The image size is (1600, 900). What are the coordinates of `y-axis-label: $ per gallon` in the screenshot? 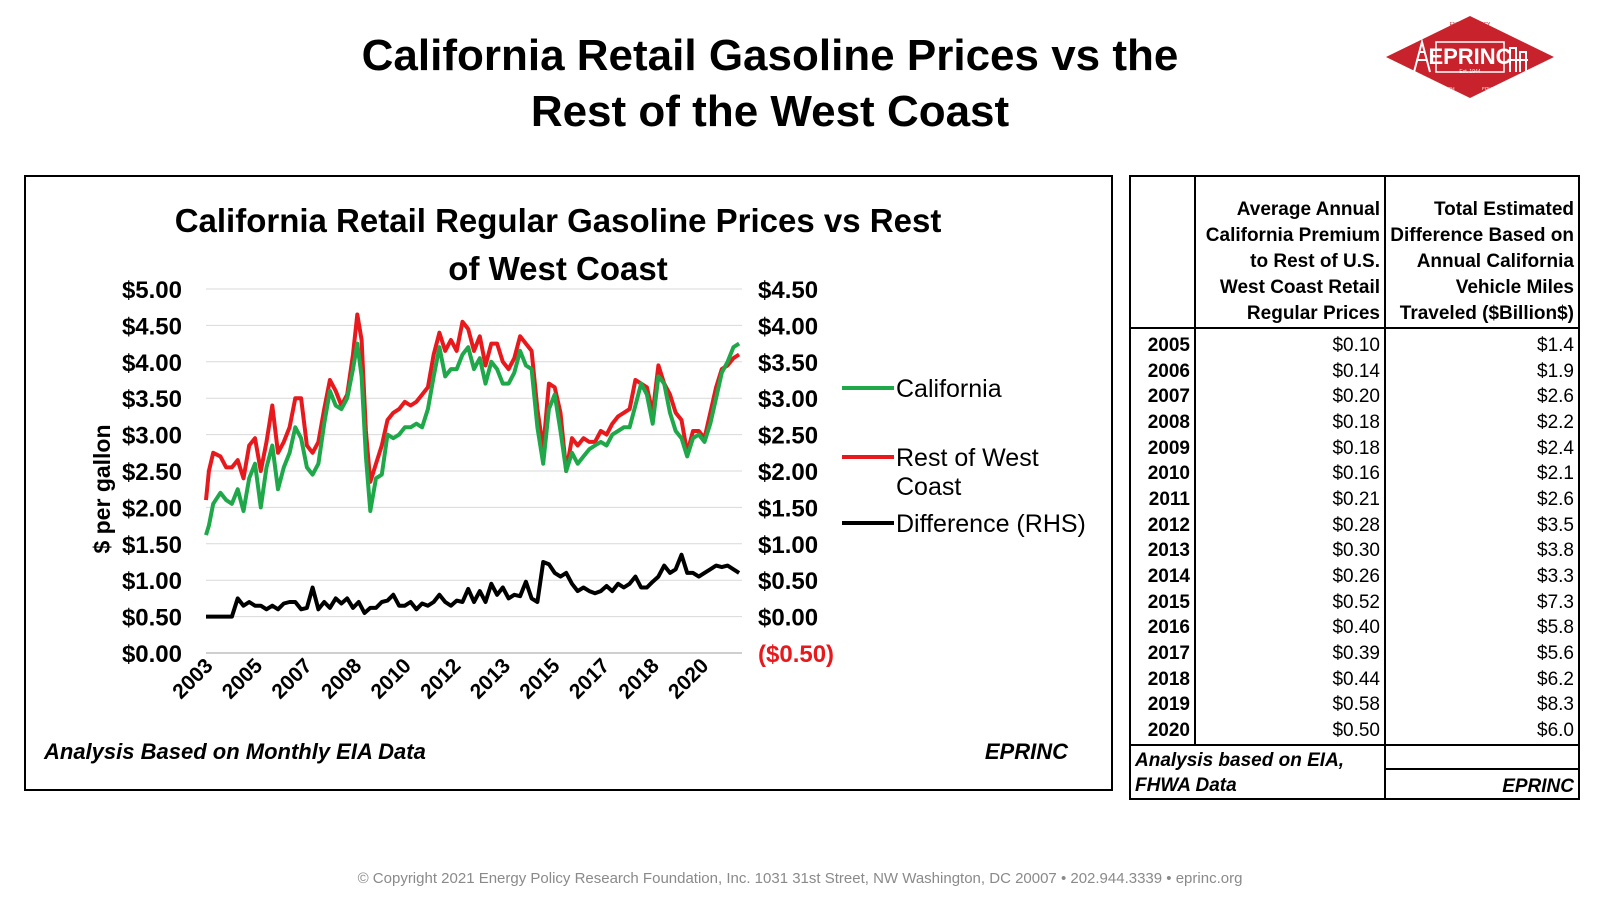 It's located at (102, 488).